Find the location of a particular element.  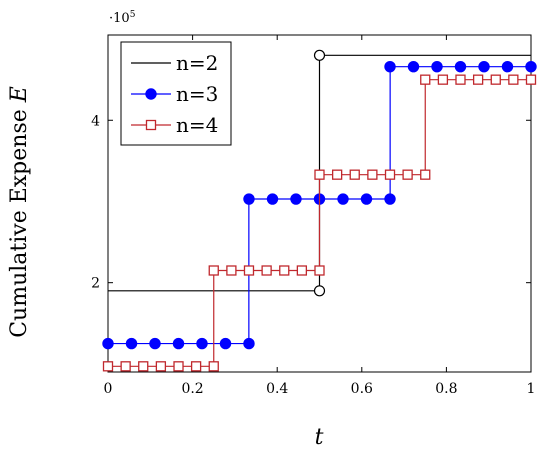

legend-entry: n=3 is located at coordinates (174, 94).